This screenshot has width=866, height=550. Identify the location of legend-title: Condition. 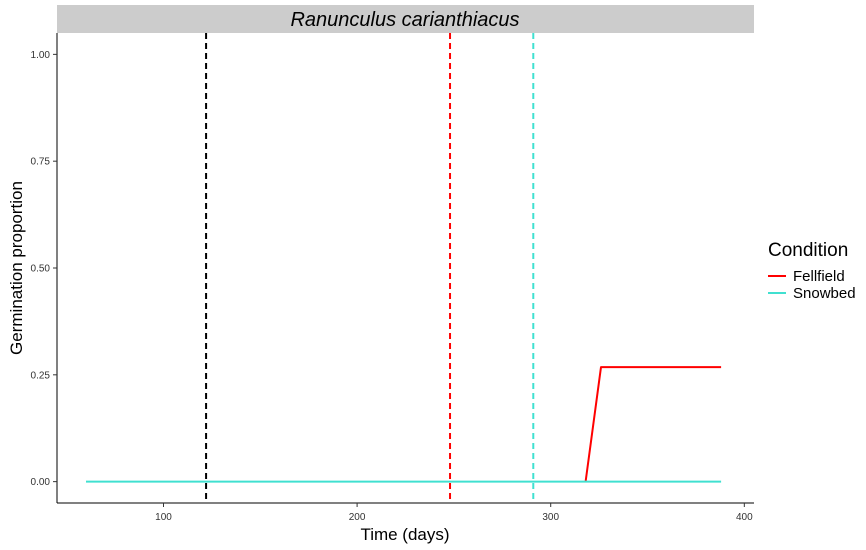
(808, 250).